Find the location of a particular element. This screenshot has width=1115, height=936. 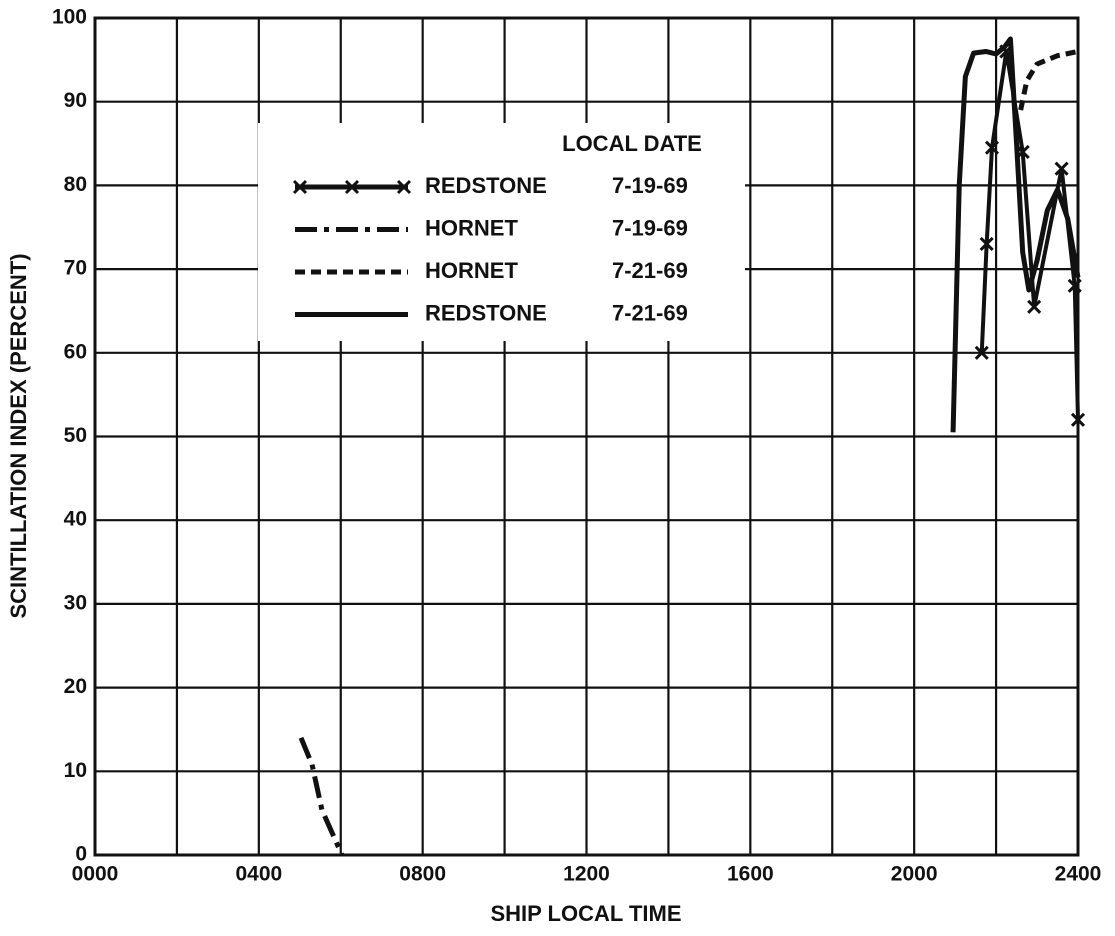

x-axis-label: SHIP LOCAL TIME is located at coordinates (585, 913).